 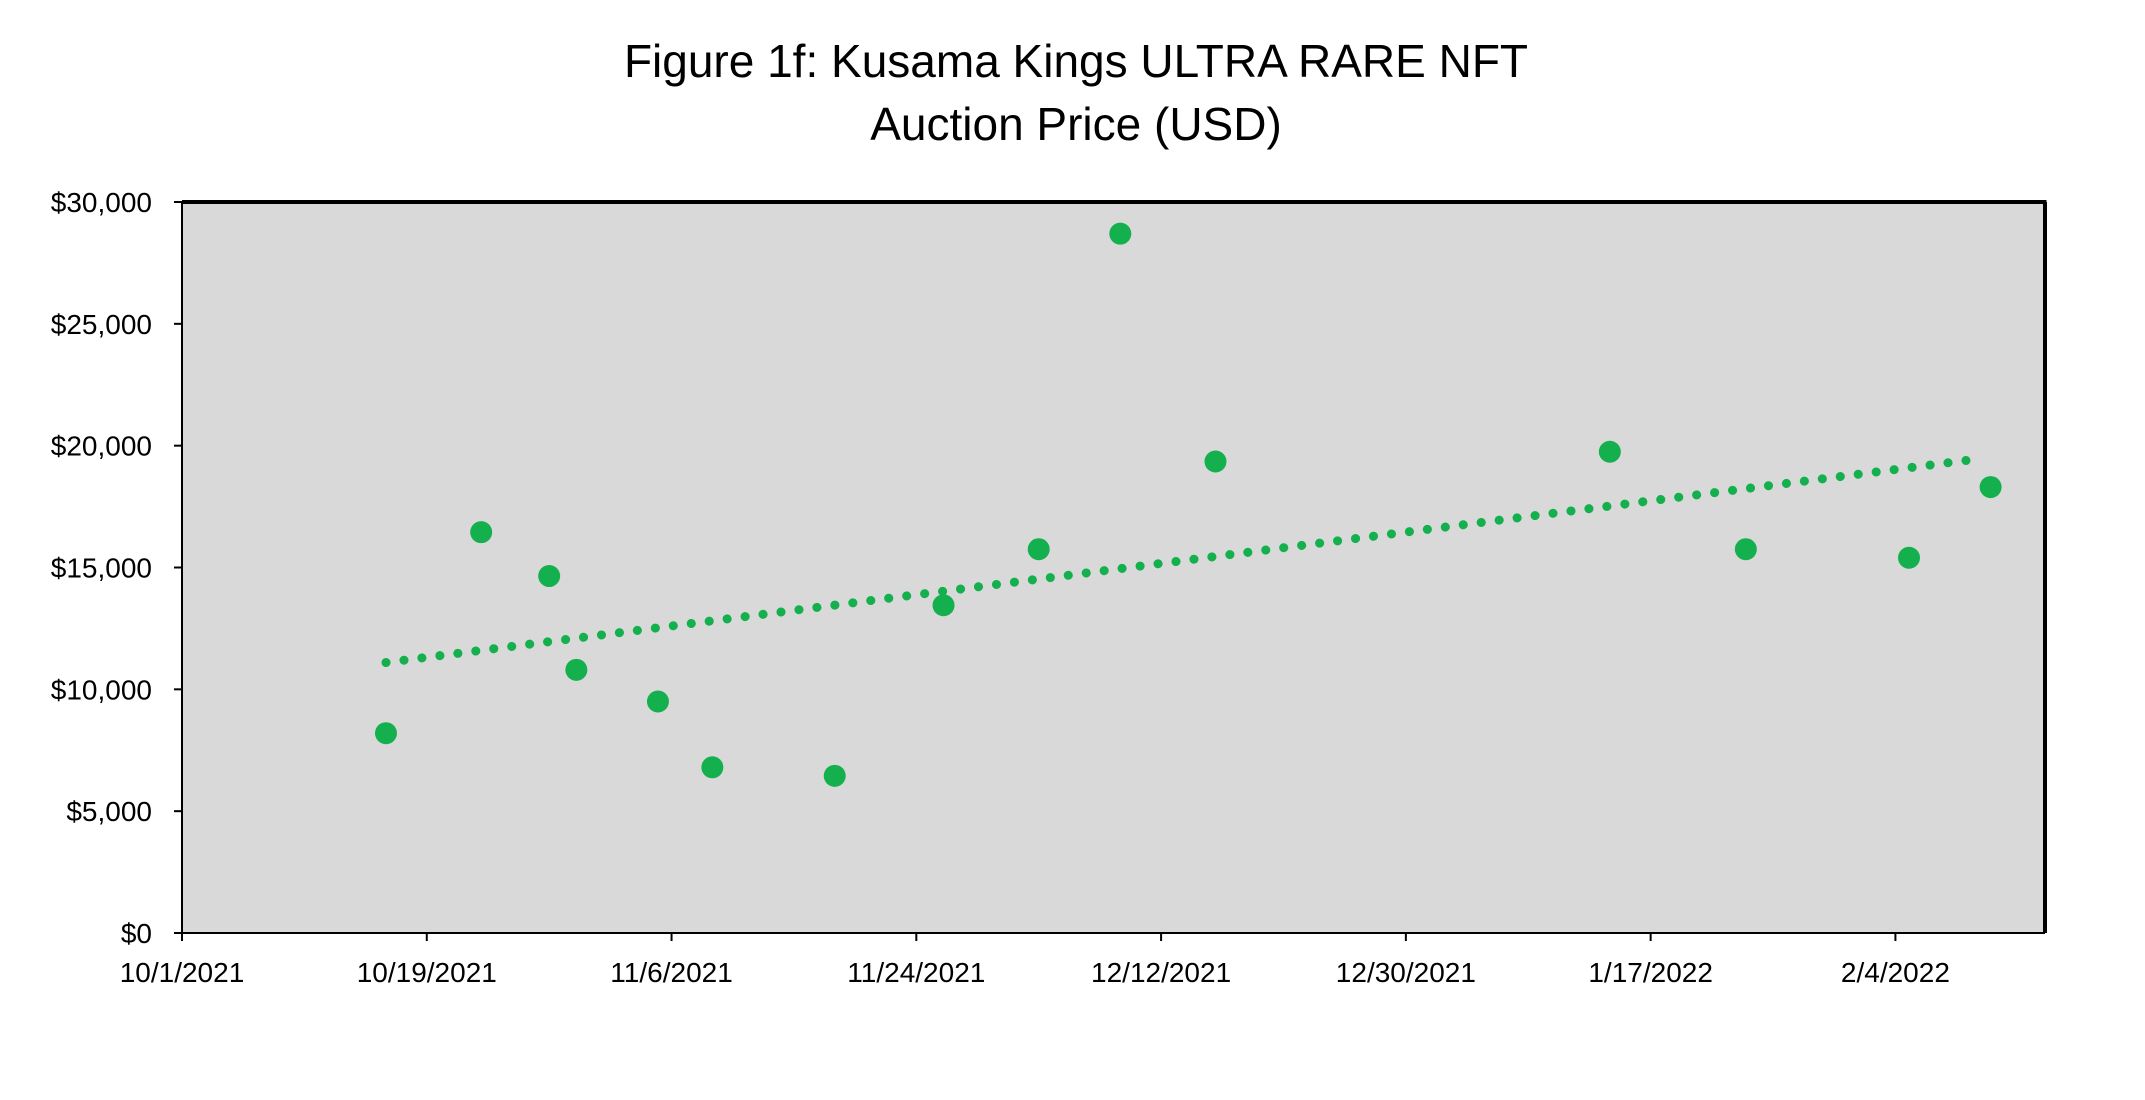 I want to click on y-tick-label: $5,000, so click(x=109, y=811).